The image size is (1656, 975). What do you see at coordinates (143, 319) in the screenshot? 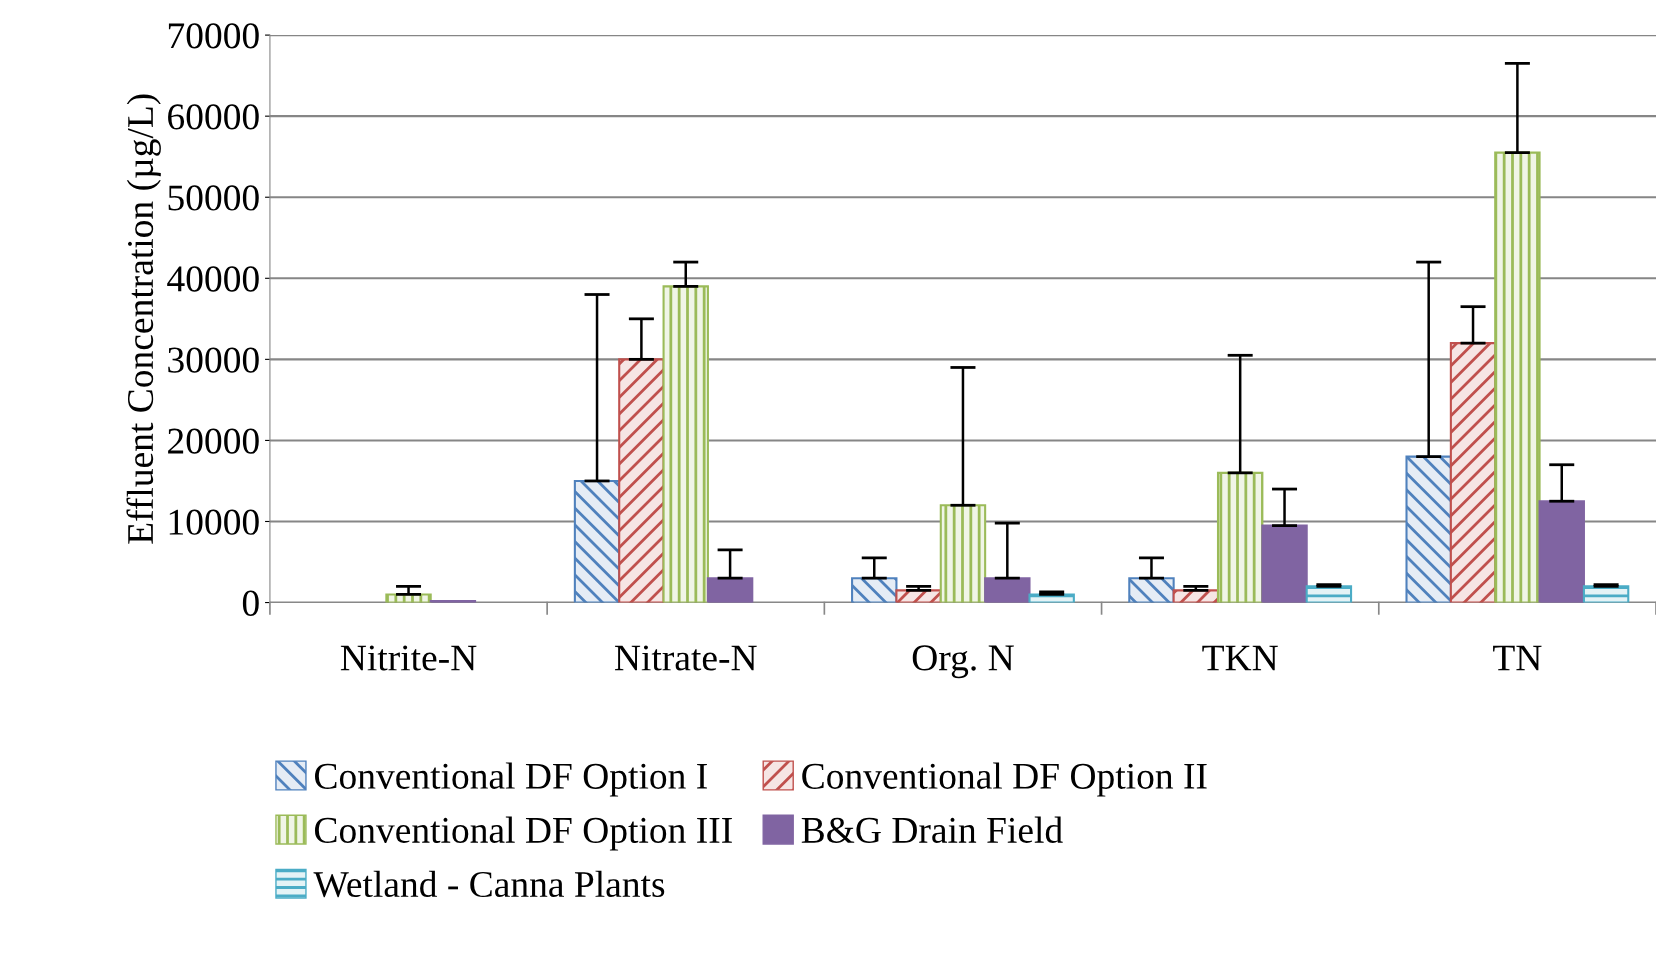
I see `y-axis-title: Effluent Concentration (µg/L)` at bounding box center [143, 319].